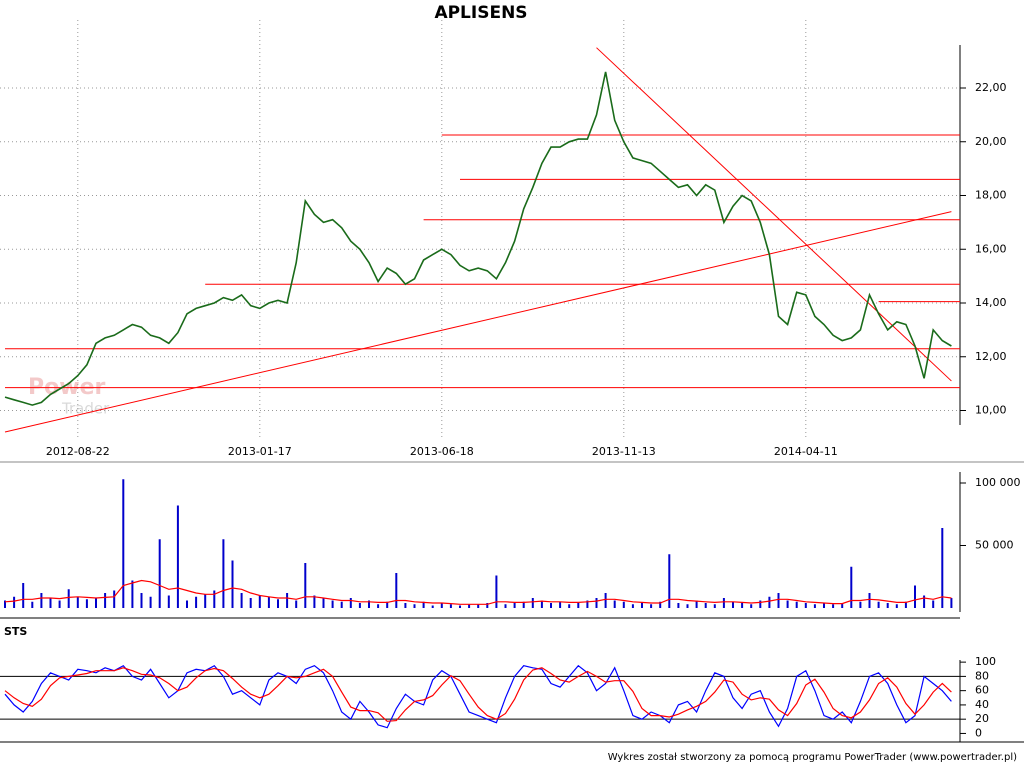 The width and height of the screenshot is (1024, 768). What do you see at coordinates (85, 409) in the screenshot?
I see `watermark: Trader` at bounding box center [85, 409].